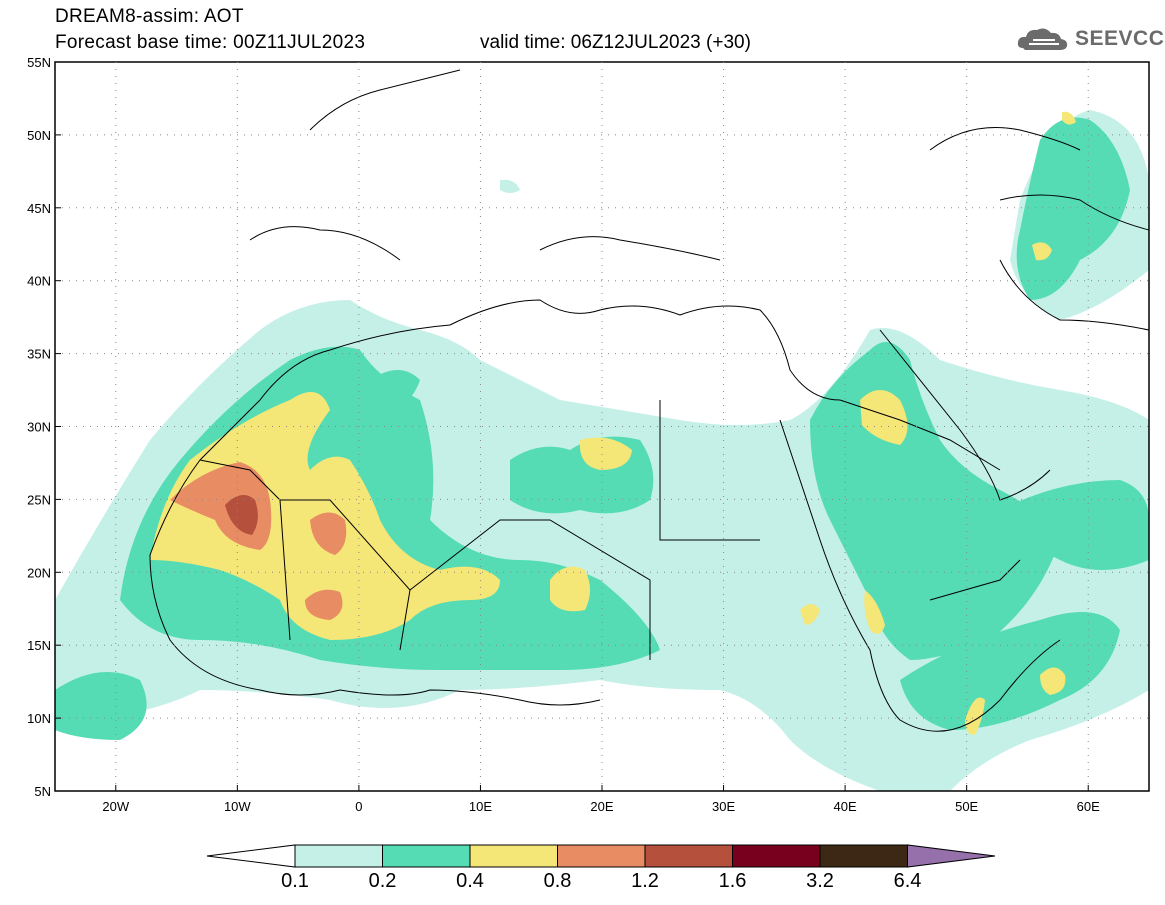 This screenshot has height=905, width=1165. Describe the element at coordinates (358, 806) in the screenshot. I see `lon-tick-label: 0` at that location.